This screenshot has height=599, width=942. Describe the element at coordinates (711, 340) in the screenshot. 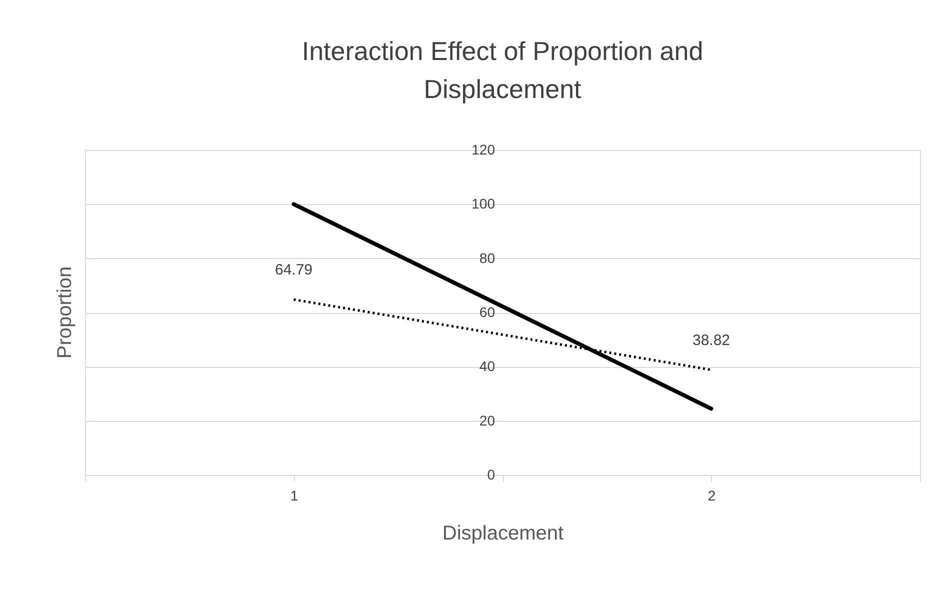

I see `data-label: 38.82` at that location.